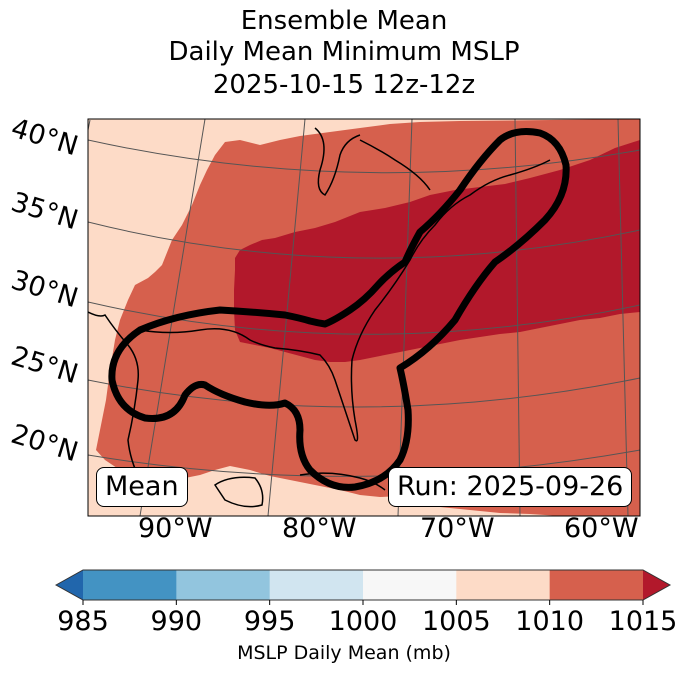  I want to click on run-date-box: Run: 2025-09-26, so click(510, 487).